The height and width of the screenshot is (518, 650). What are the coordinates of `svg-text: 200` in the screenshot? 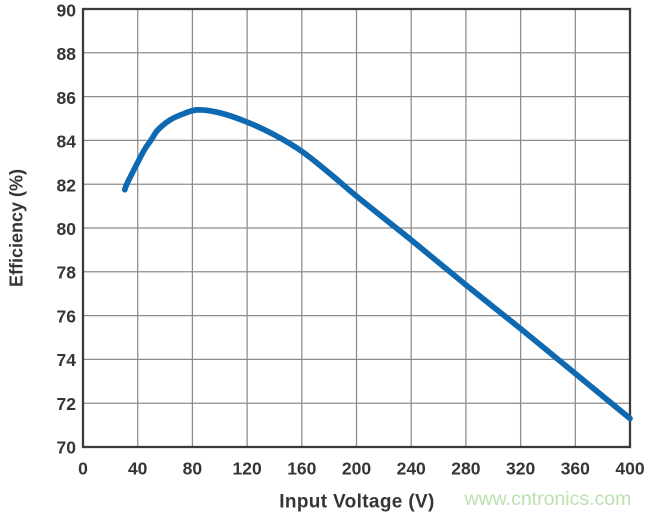 It's located at (356, 469).